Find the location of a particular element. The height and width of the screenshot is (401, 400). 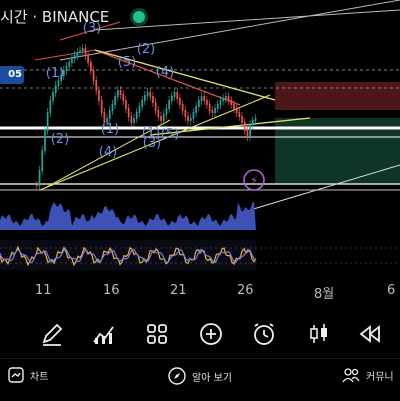

bottom-nav: 차트 알아 보기 커뮤니 is located at coordinates (200, 379).